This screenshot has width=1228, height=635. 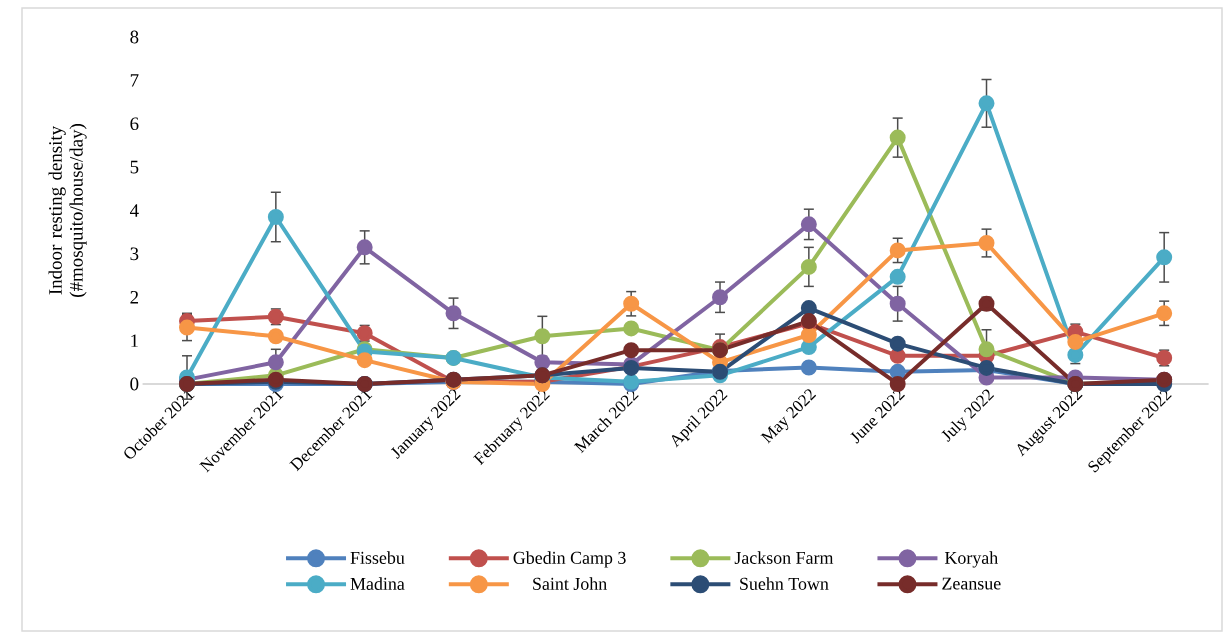 What do you see at coordinates (134, 384) in the screenshot?
I see `y-tick-label: 0` at bounding box center [134, 384].